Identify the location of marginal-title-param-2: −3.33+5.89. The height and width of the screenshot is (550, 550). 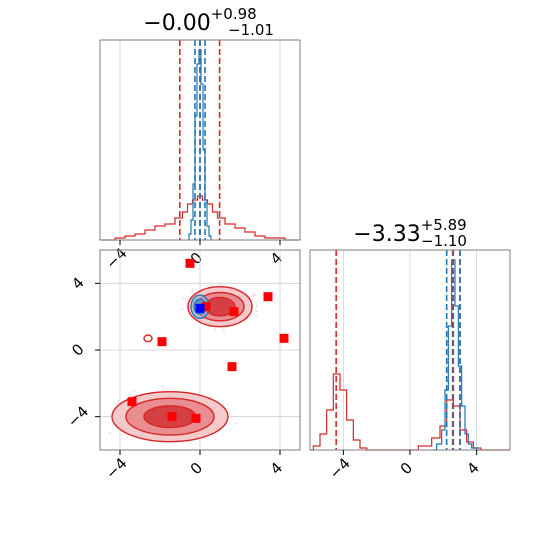
(409, 231).